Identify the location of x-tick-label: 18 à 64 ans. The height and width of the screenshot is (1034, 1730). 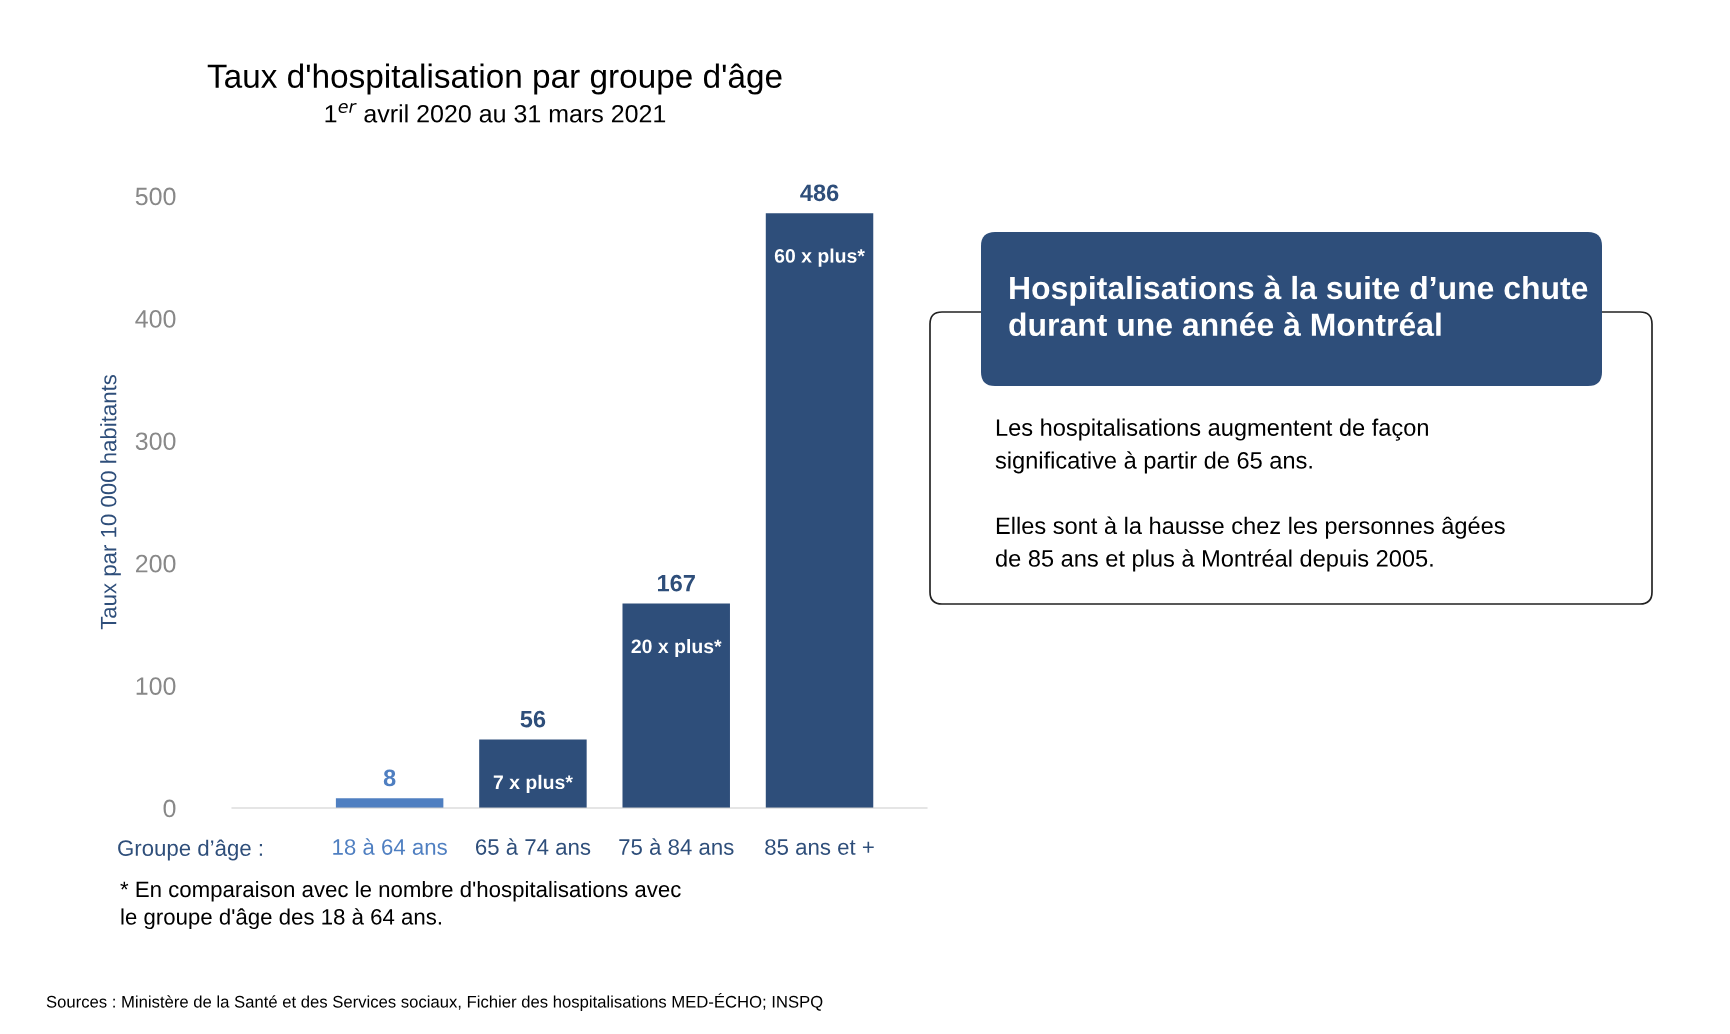
(390, 846).